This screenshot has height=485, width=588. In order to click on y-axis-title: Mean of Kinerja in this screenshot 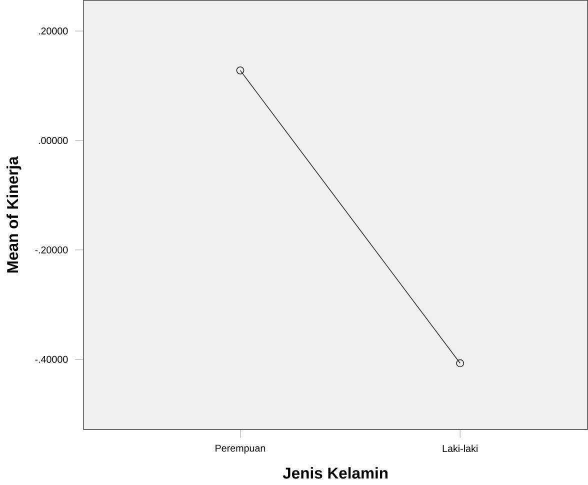, I will do `click(14, 214)`.